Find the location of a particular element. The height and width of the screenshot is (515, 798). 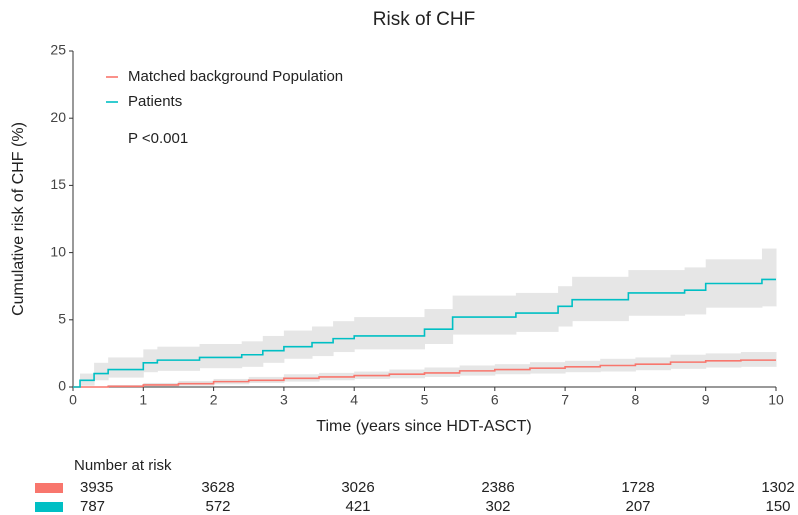

x-tick-label: 7 is located at coordinates (565, 400).